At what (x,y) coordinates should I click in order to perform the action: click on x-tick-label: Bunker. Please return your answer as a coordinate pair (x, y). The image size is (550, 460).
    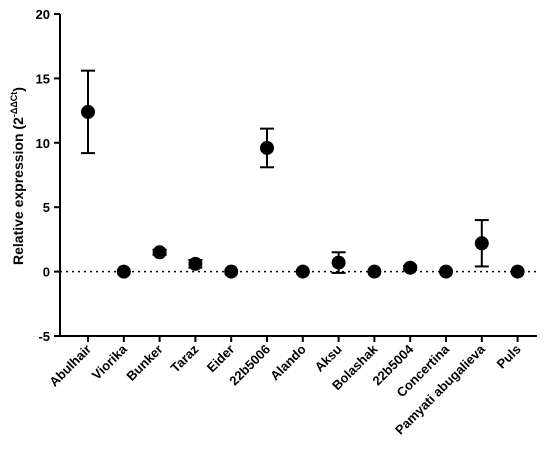
    Looking at the image, I should click on (144, 363).